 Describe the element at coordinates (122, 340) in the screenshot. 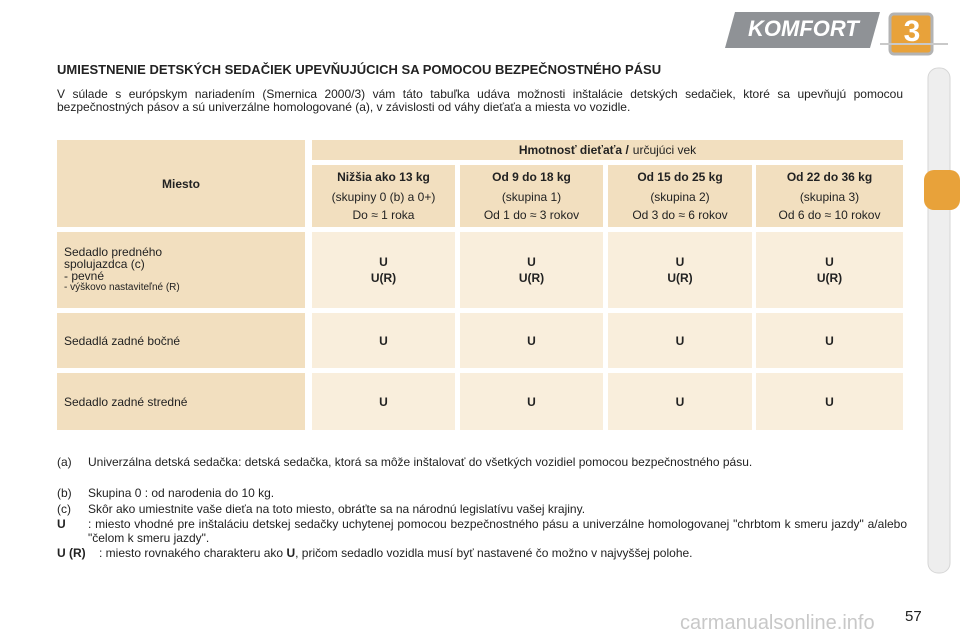

I see `row-label-line: Sedadlá zadné bočné` at that location.